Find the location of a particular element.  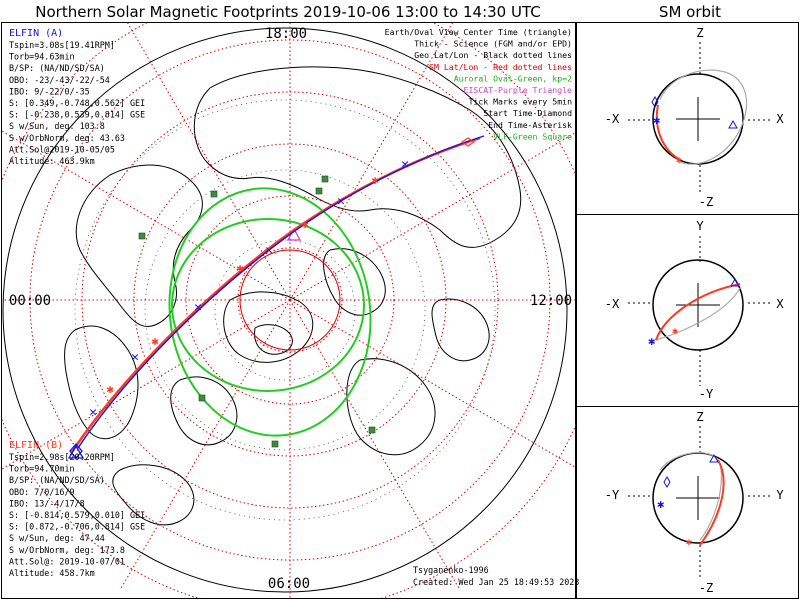

axis-label-top: Y is located at coordinates (700, 226).